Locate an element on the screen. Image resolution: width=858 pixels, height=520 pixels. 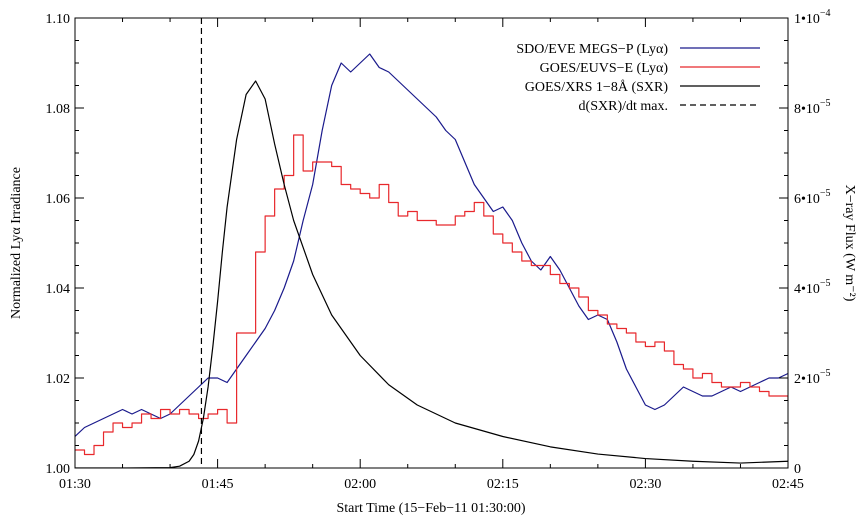
legend-label: GOES/EUVS−E (Lyα) is located at coordinates (604, 68).